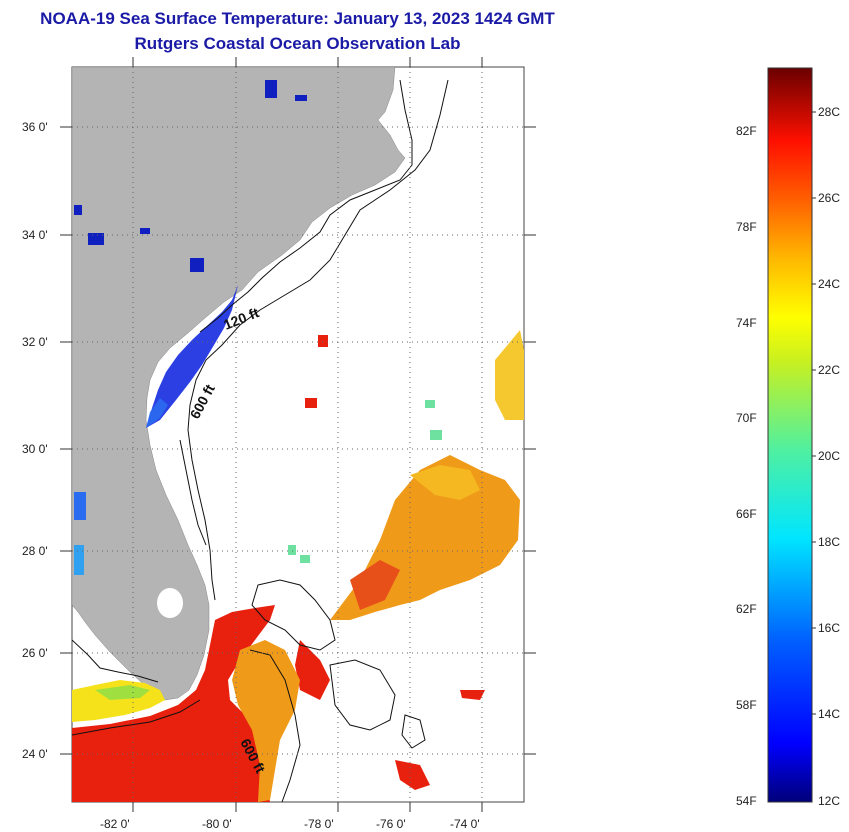 This screenshot has height=832, width=849. Describe the element at coordinates (365, 481) in the screenshot. I see `scattered-cool-pixels` at that location.